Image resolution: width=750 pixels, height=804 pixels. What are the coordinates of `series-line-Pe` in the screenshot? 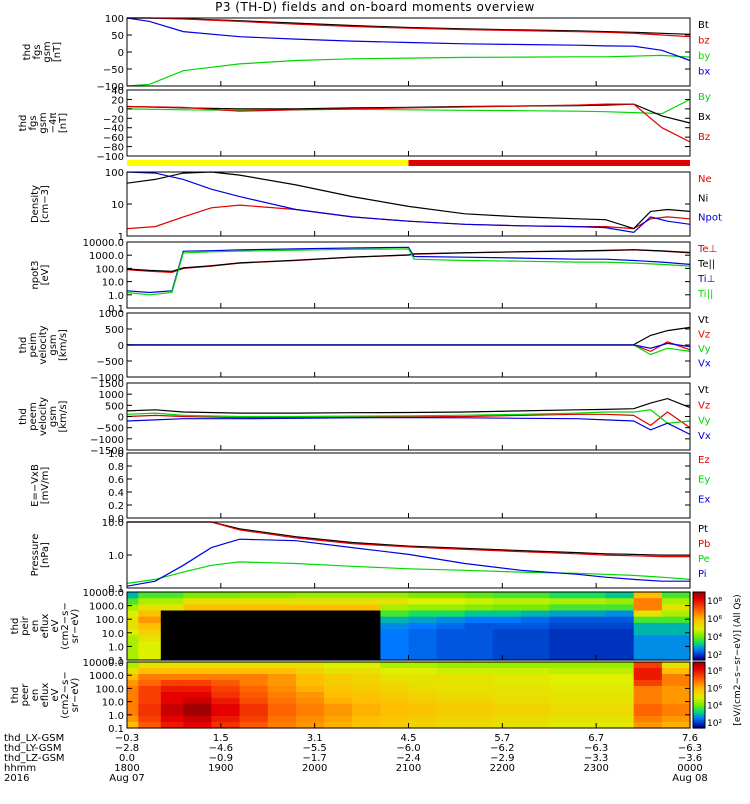 It's located at (408, 572).